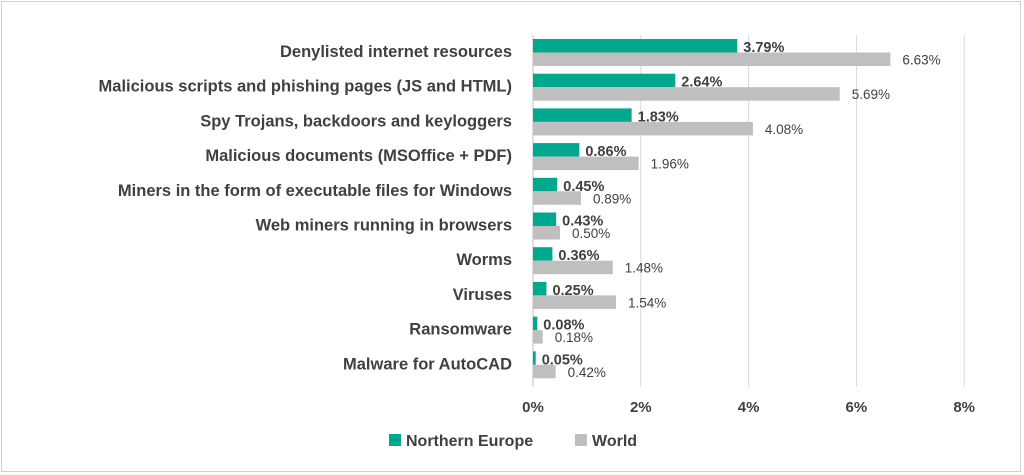 The image size is (1024, 475). Describe the element at coordinates (358, 156) in the screenshot. I see `category-label: Malicious documents (MSOffice + PDF)` at that location.